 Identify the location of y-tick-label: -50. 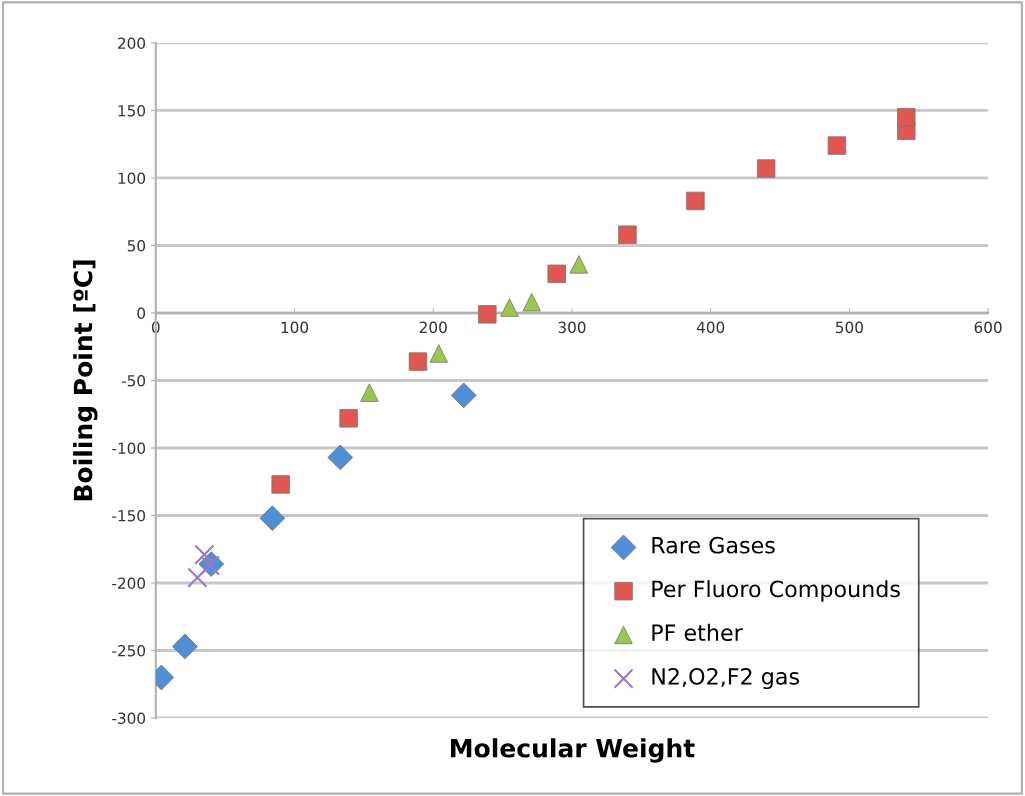
(133, 380).